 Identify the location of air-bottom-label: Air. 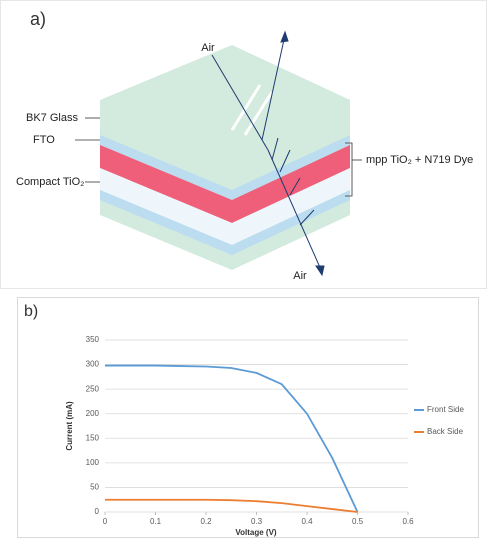
(300, 276).